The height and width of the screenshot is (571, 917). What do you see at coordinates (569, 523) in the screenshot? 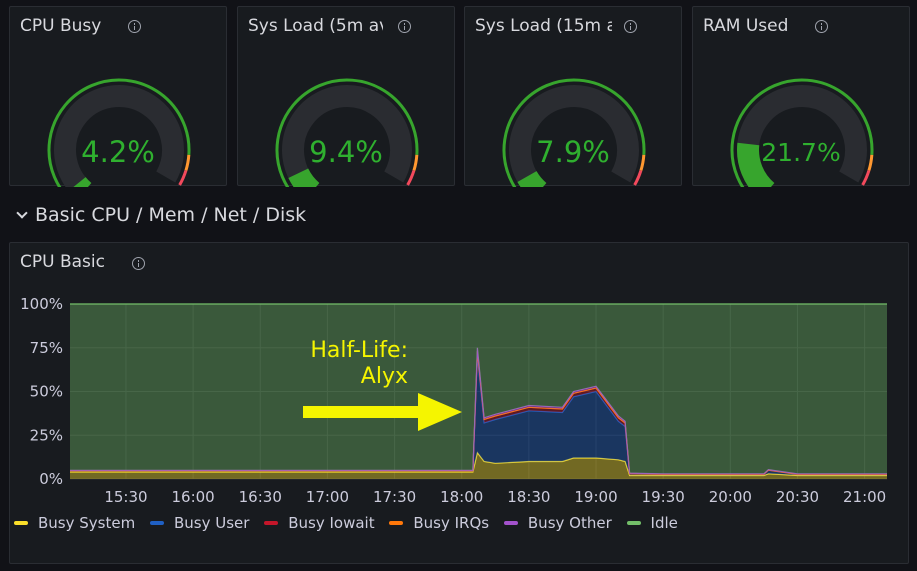
I see `legend-label: Busy Other` at bounding box center [569, 523].